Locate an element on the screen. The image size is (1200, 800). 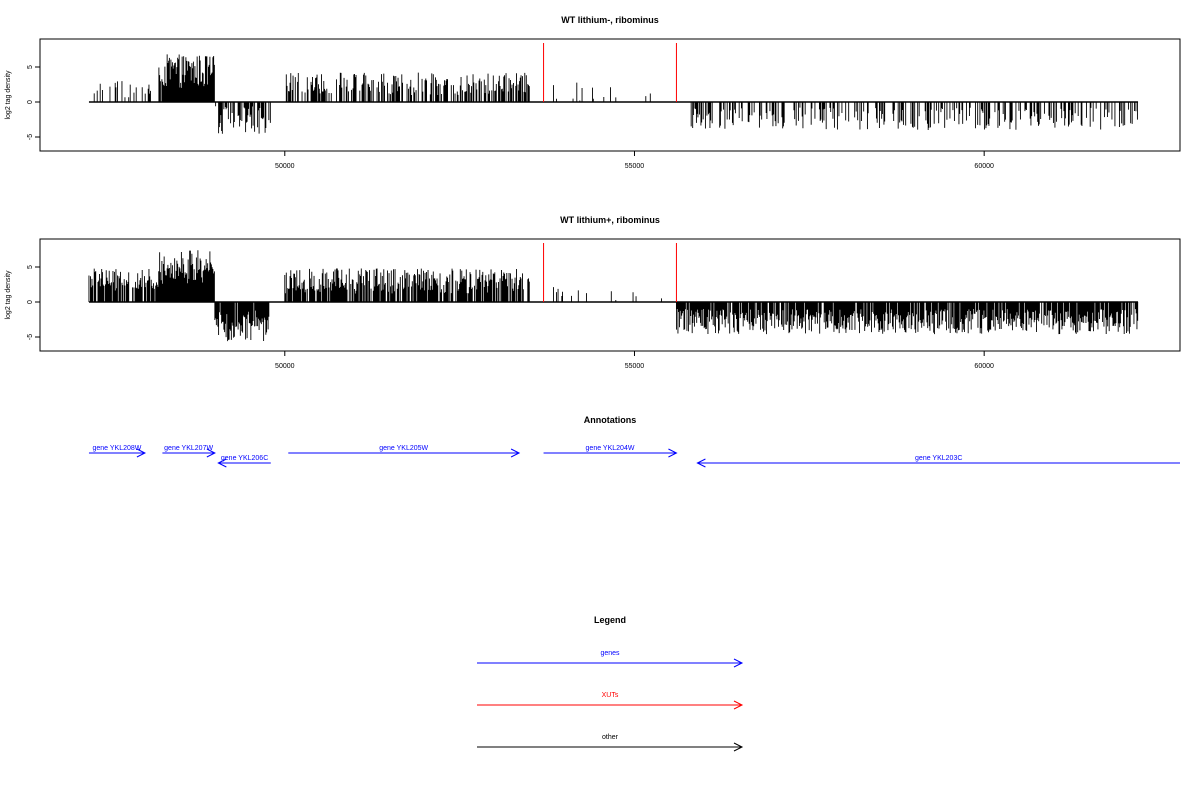
legend-title: Legend is located at coordinates (610, 620).